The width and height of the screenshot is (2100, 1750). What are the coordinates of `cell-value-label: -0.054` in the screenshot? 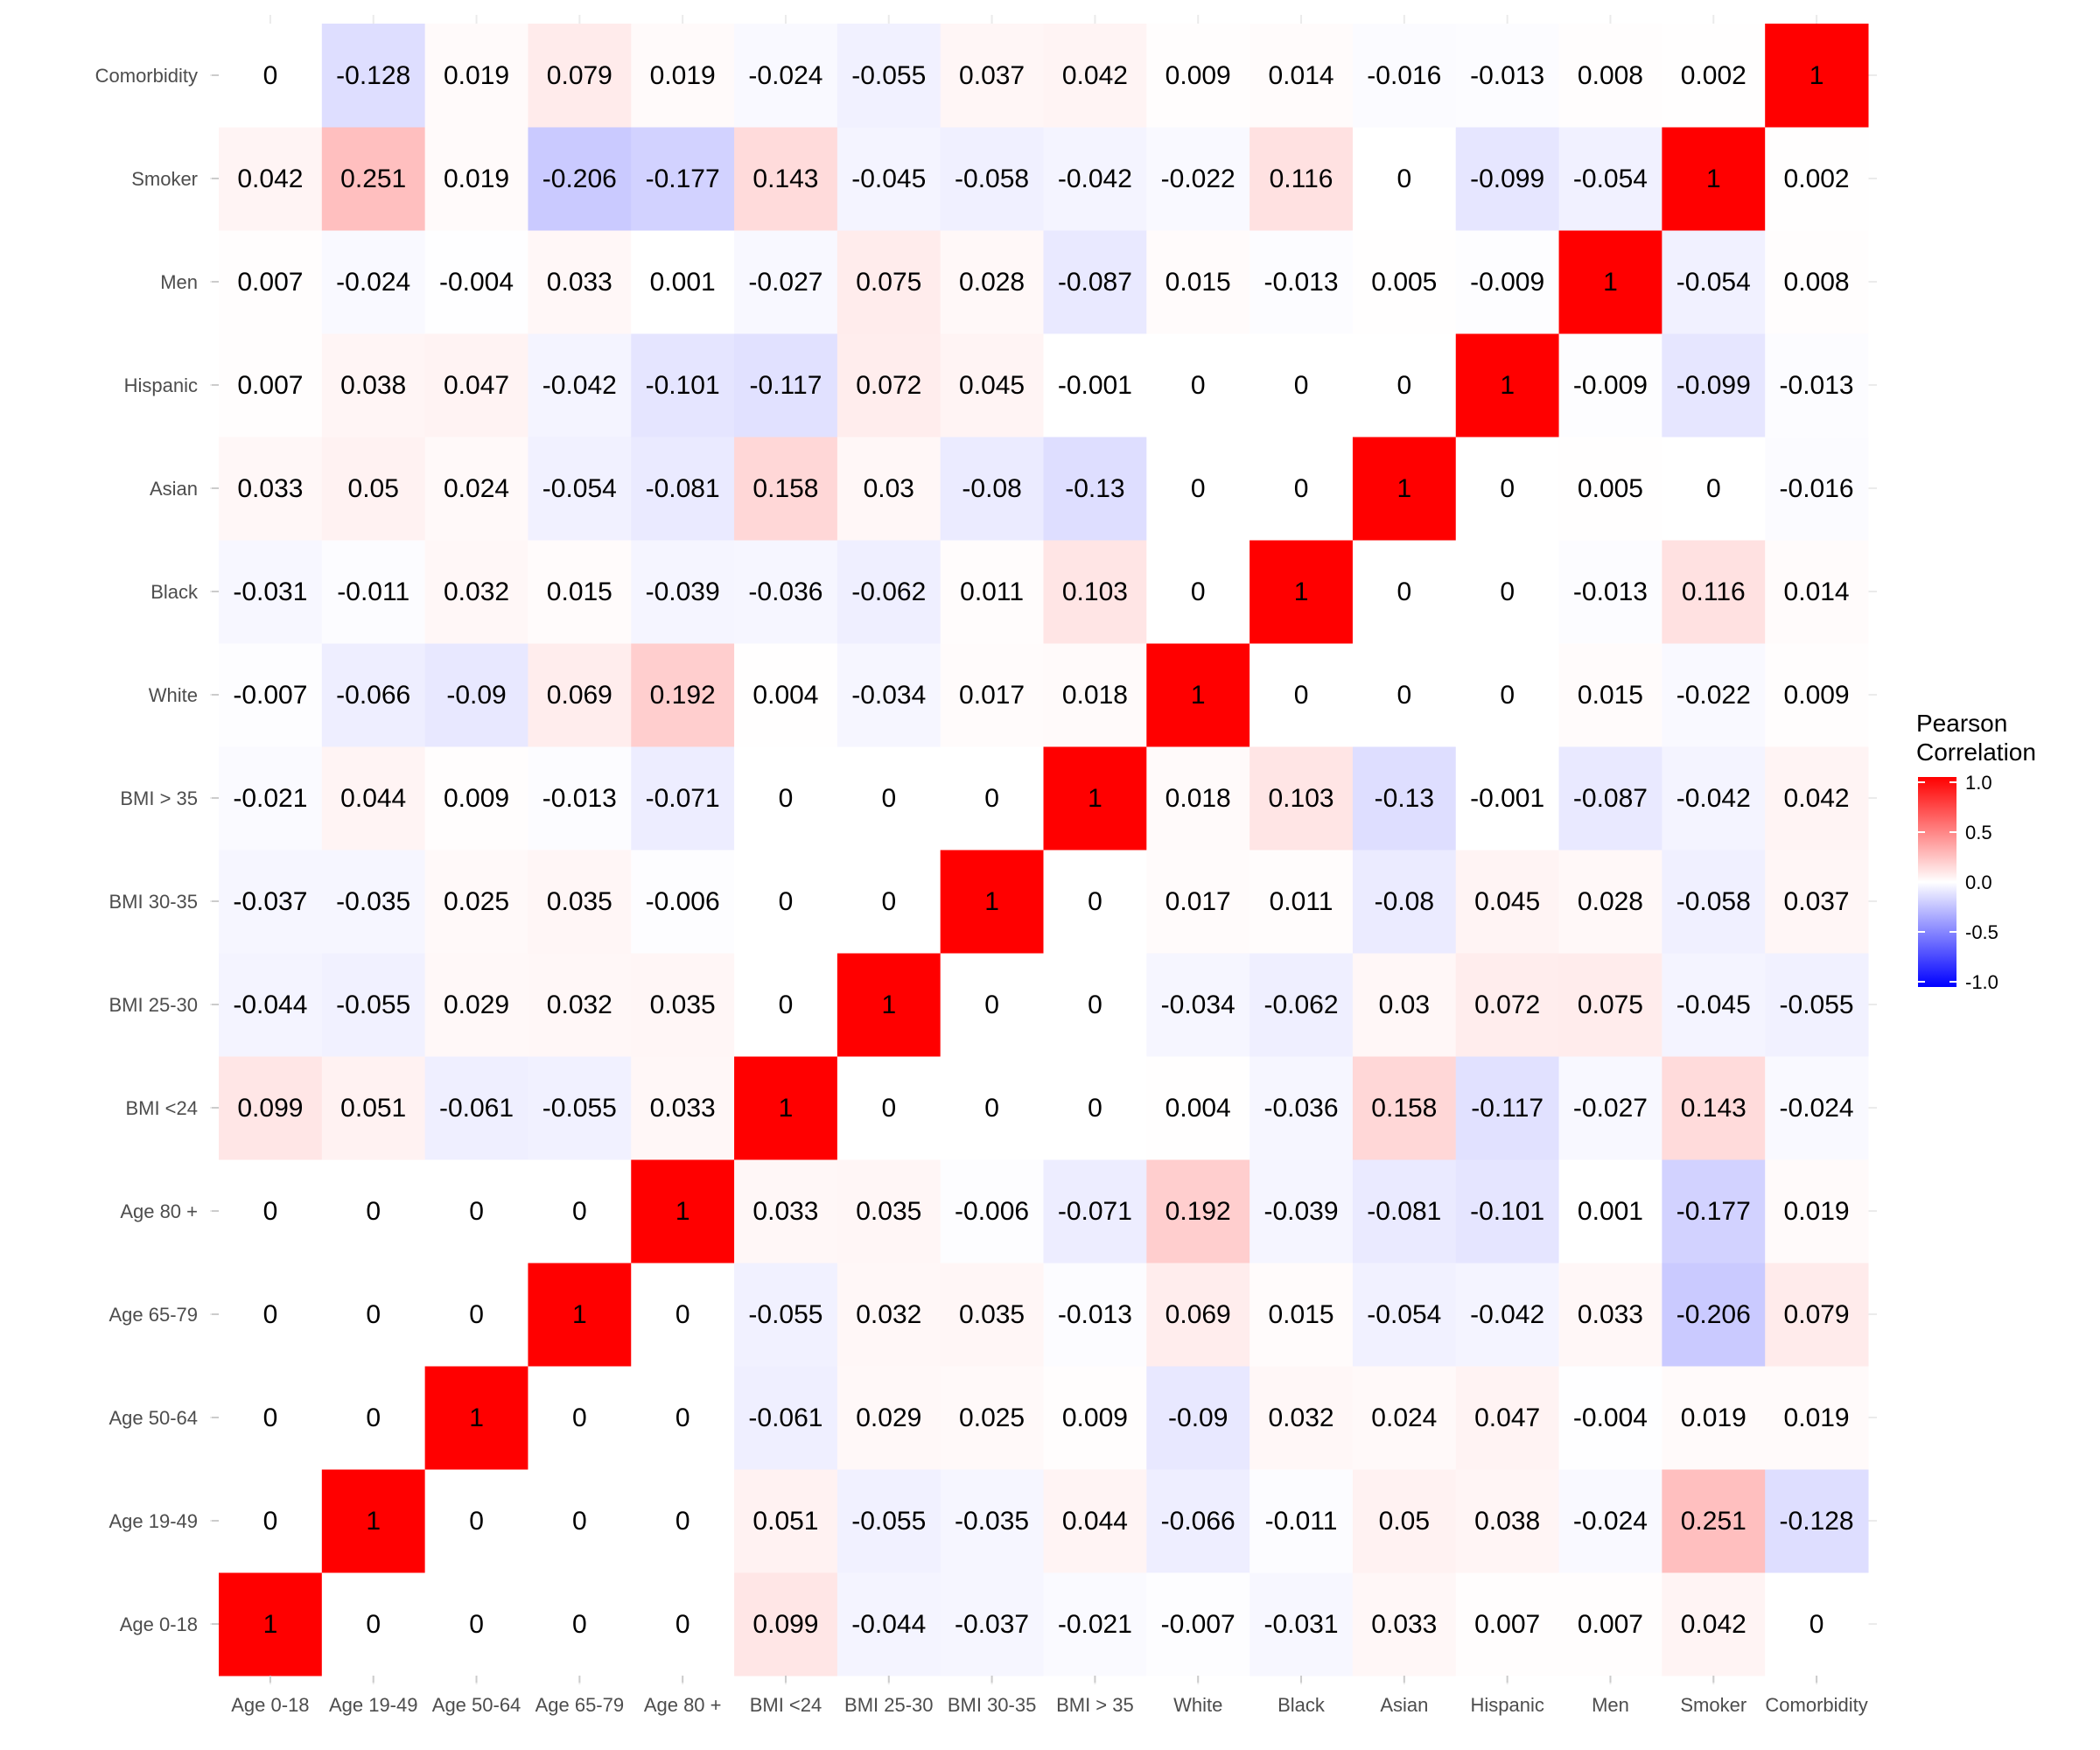 It's located at (1713, 282).